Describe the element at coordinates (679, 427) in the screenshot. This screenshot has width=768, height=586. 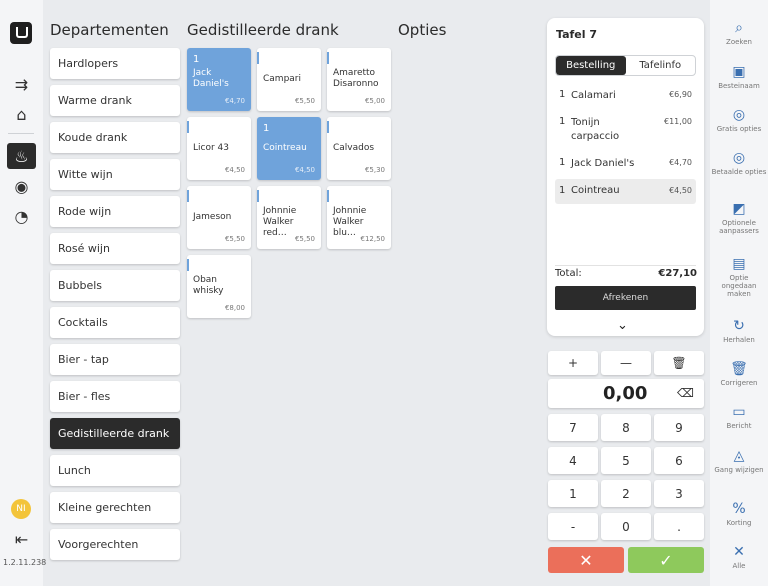
I see `key-9: 9` at that location.